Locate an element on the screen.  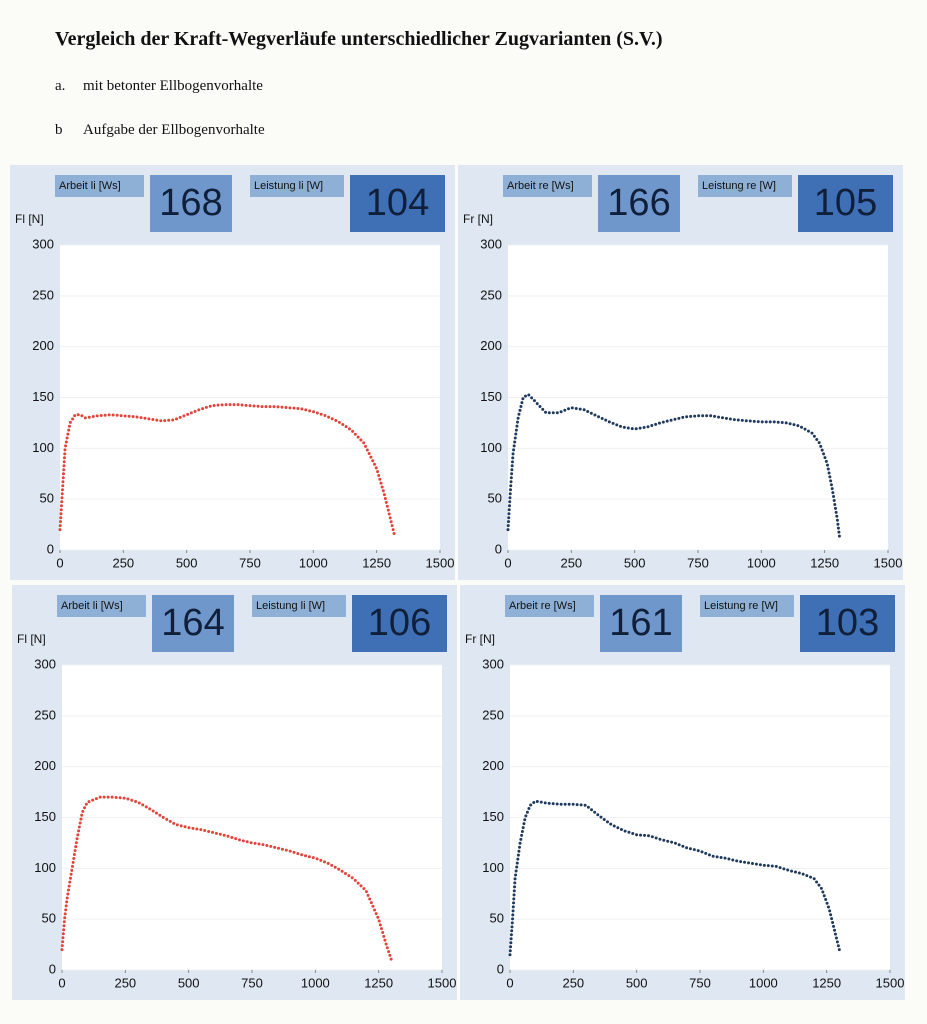
indicator-value: 161 is located at coordinates (640, 623).